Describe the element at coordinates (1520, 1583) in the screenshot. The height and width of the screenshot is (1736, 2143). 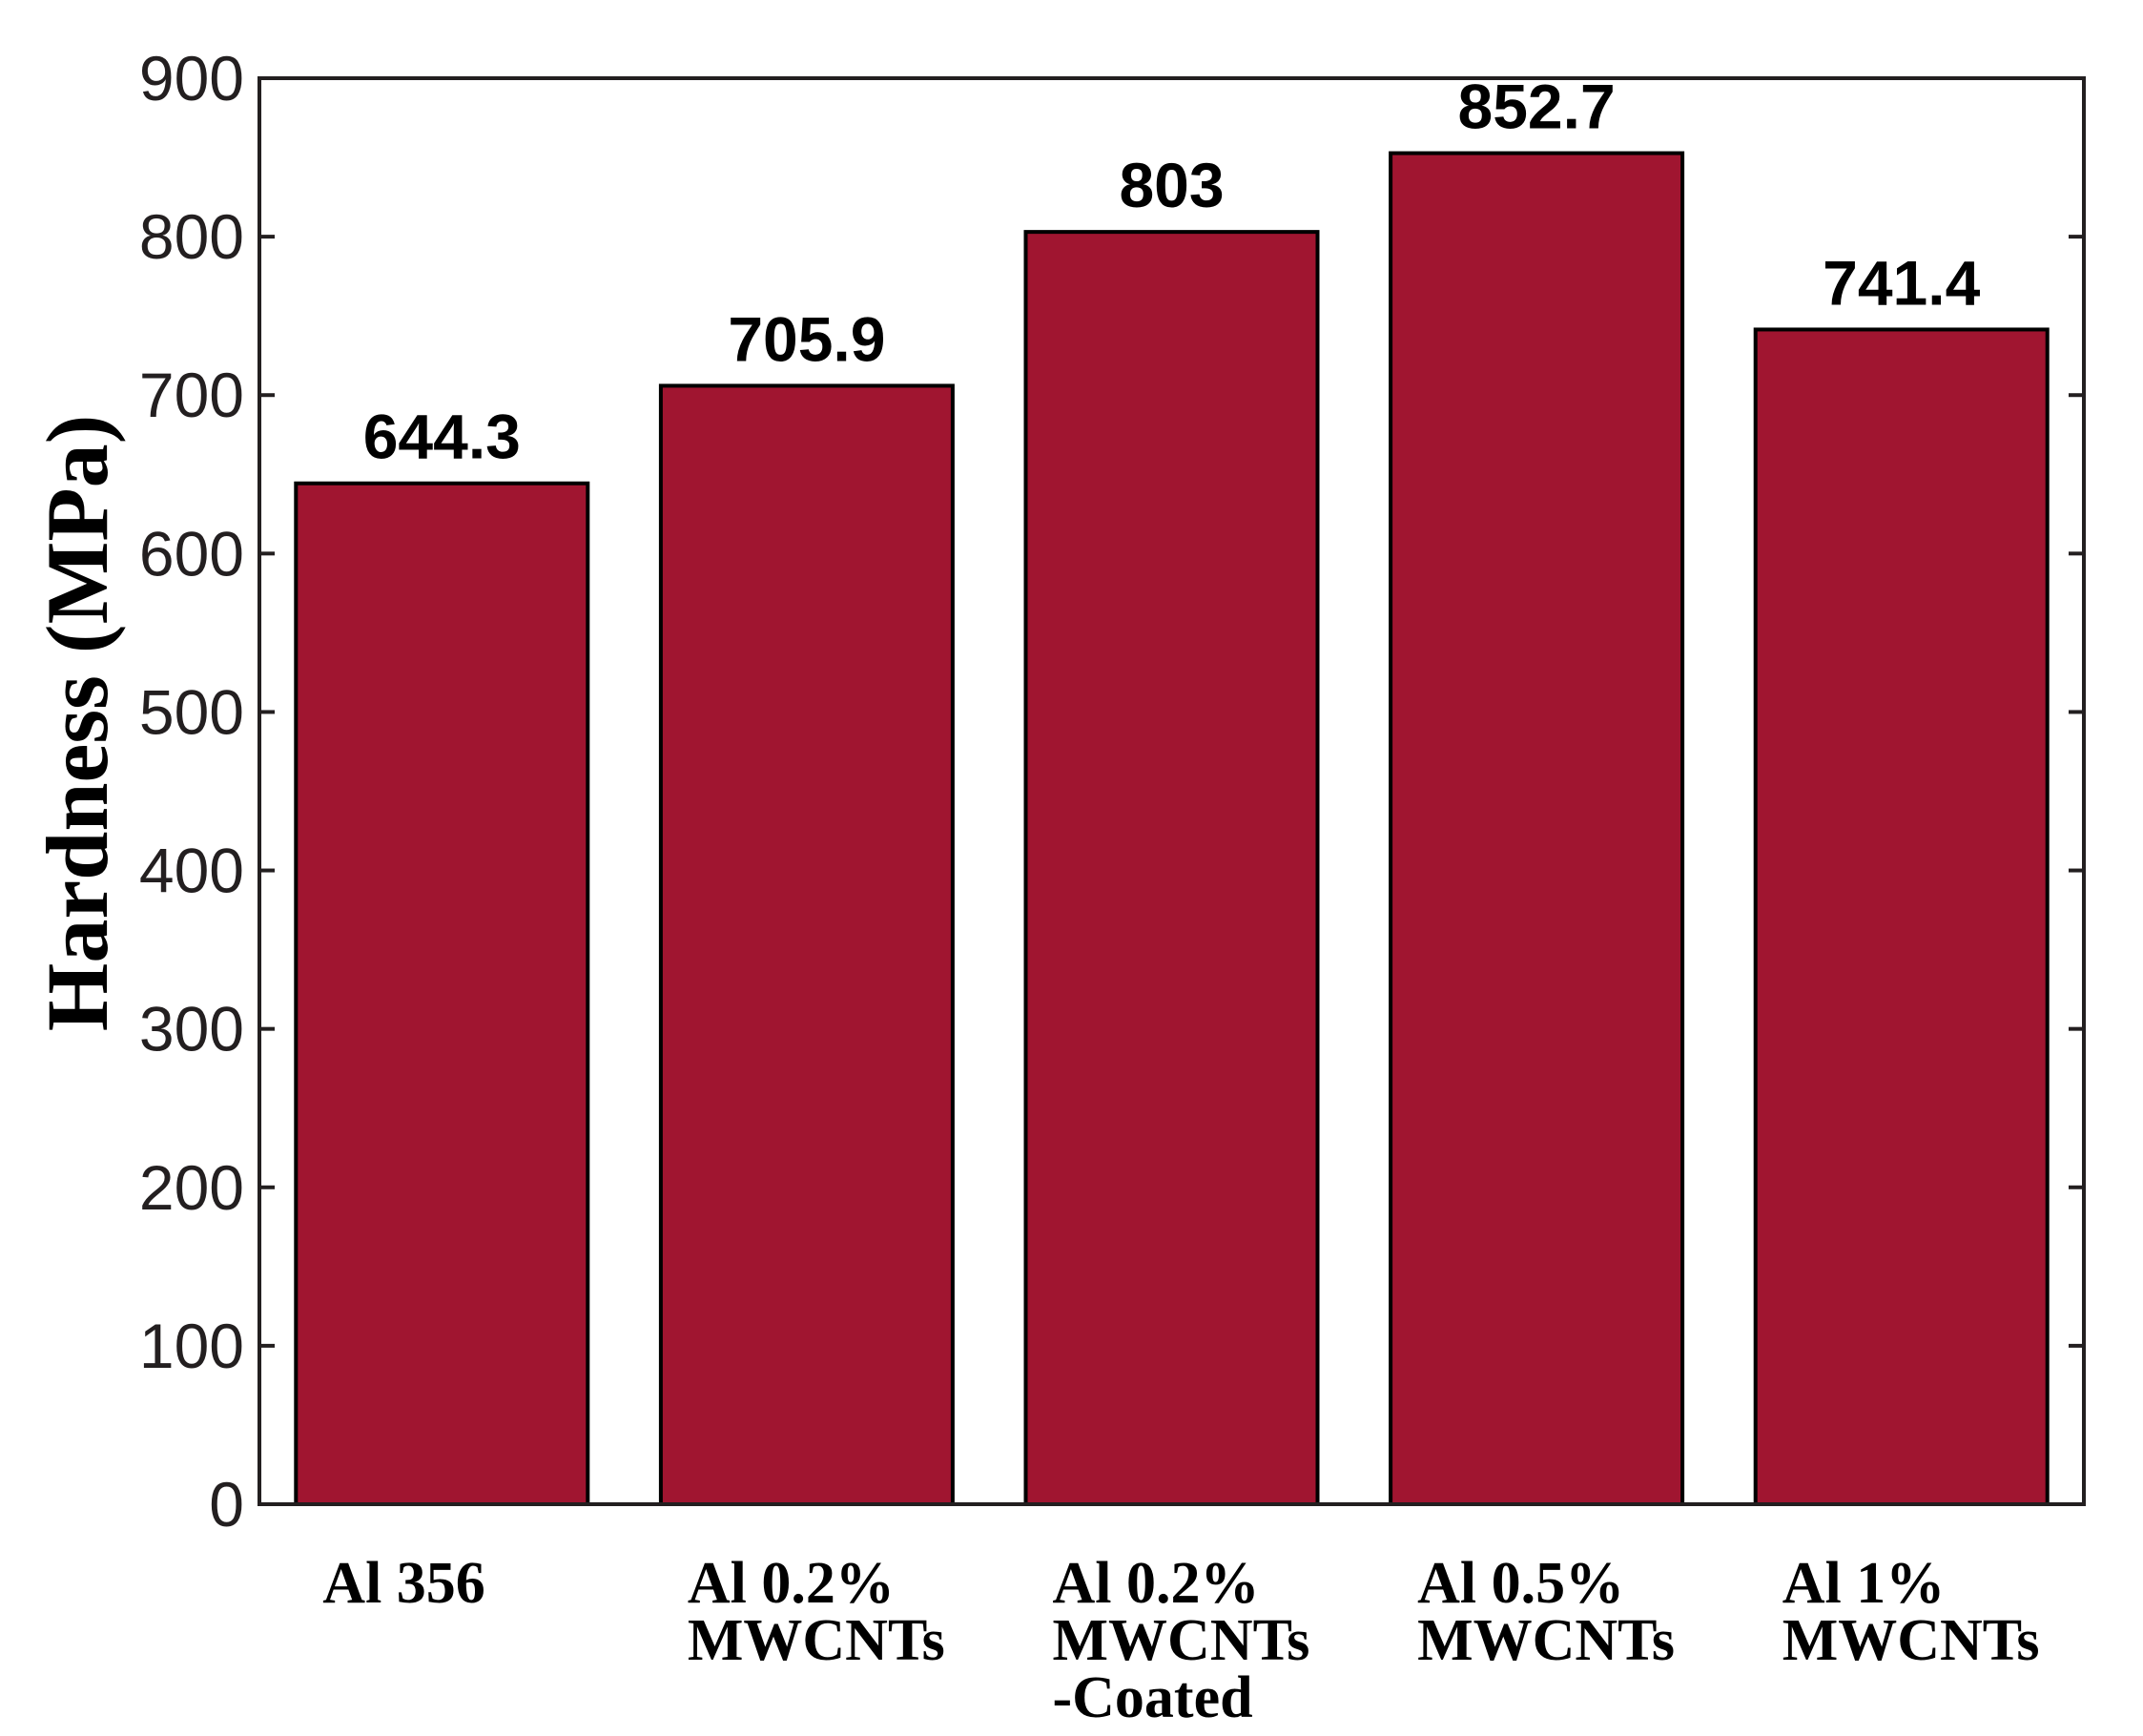
I see `category-label-line: Al 0.5%` at that location.